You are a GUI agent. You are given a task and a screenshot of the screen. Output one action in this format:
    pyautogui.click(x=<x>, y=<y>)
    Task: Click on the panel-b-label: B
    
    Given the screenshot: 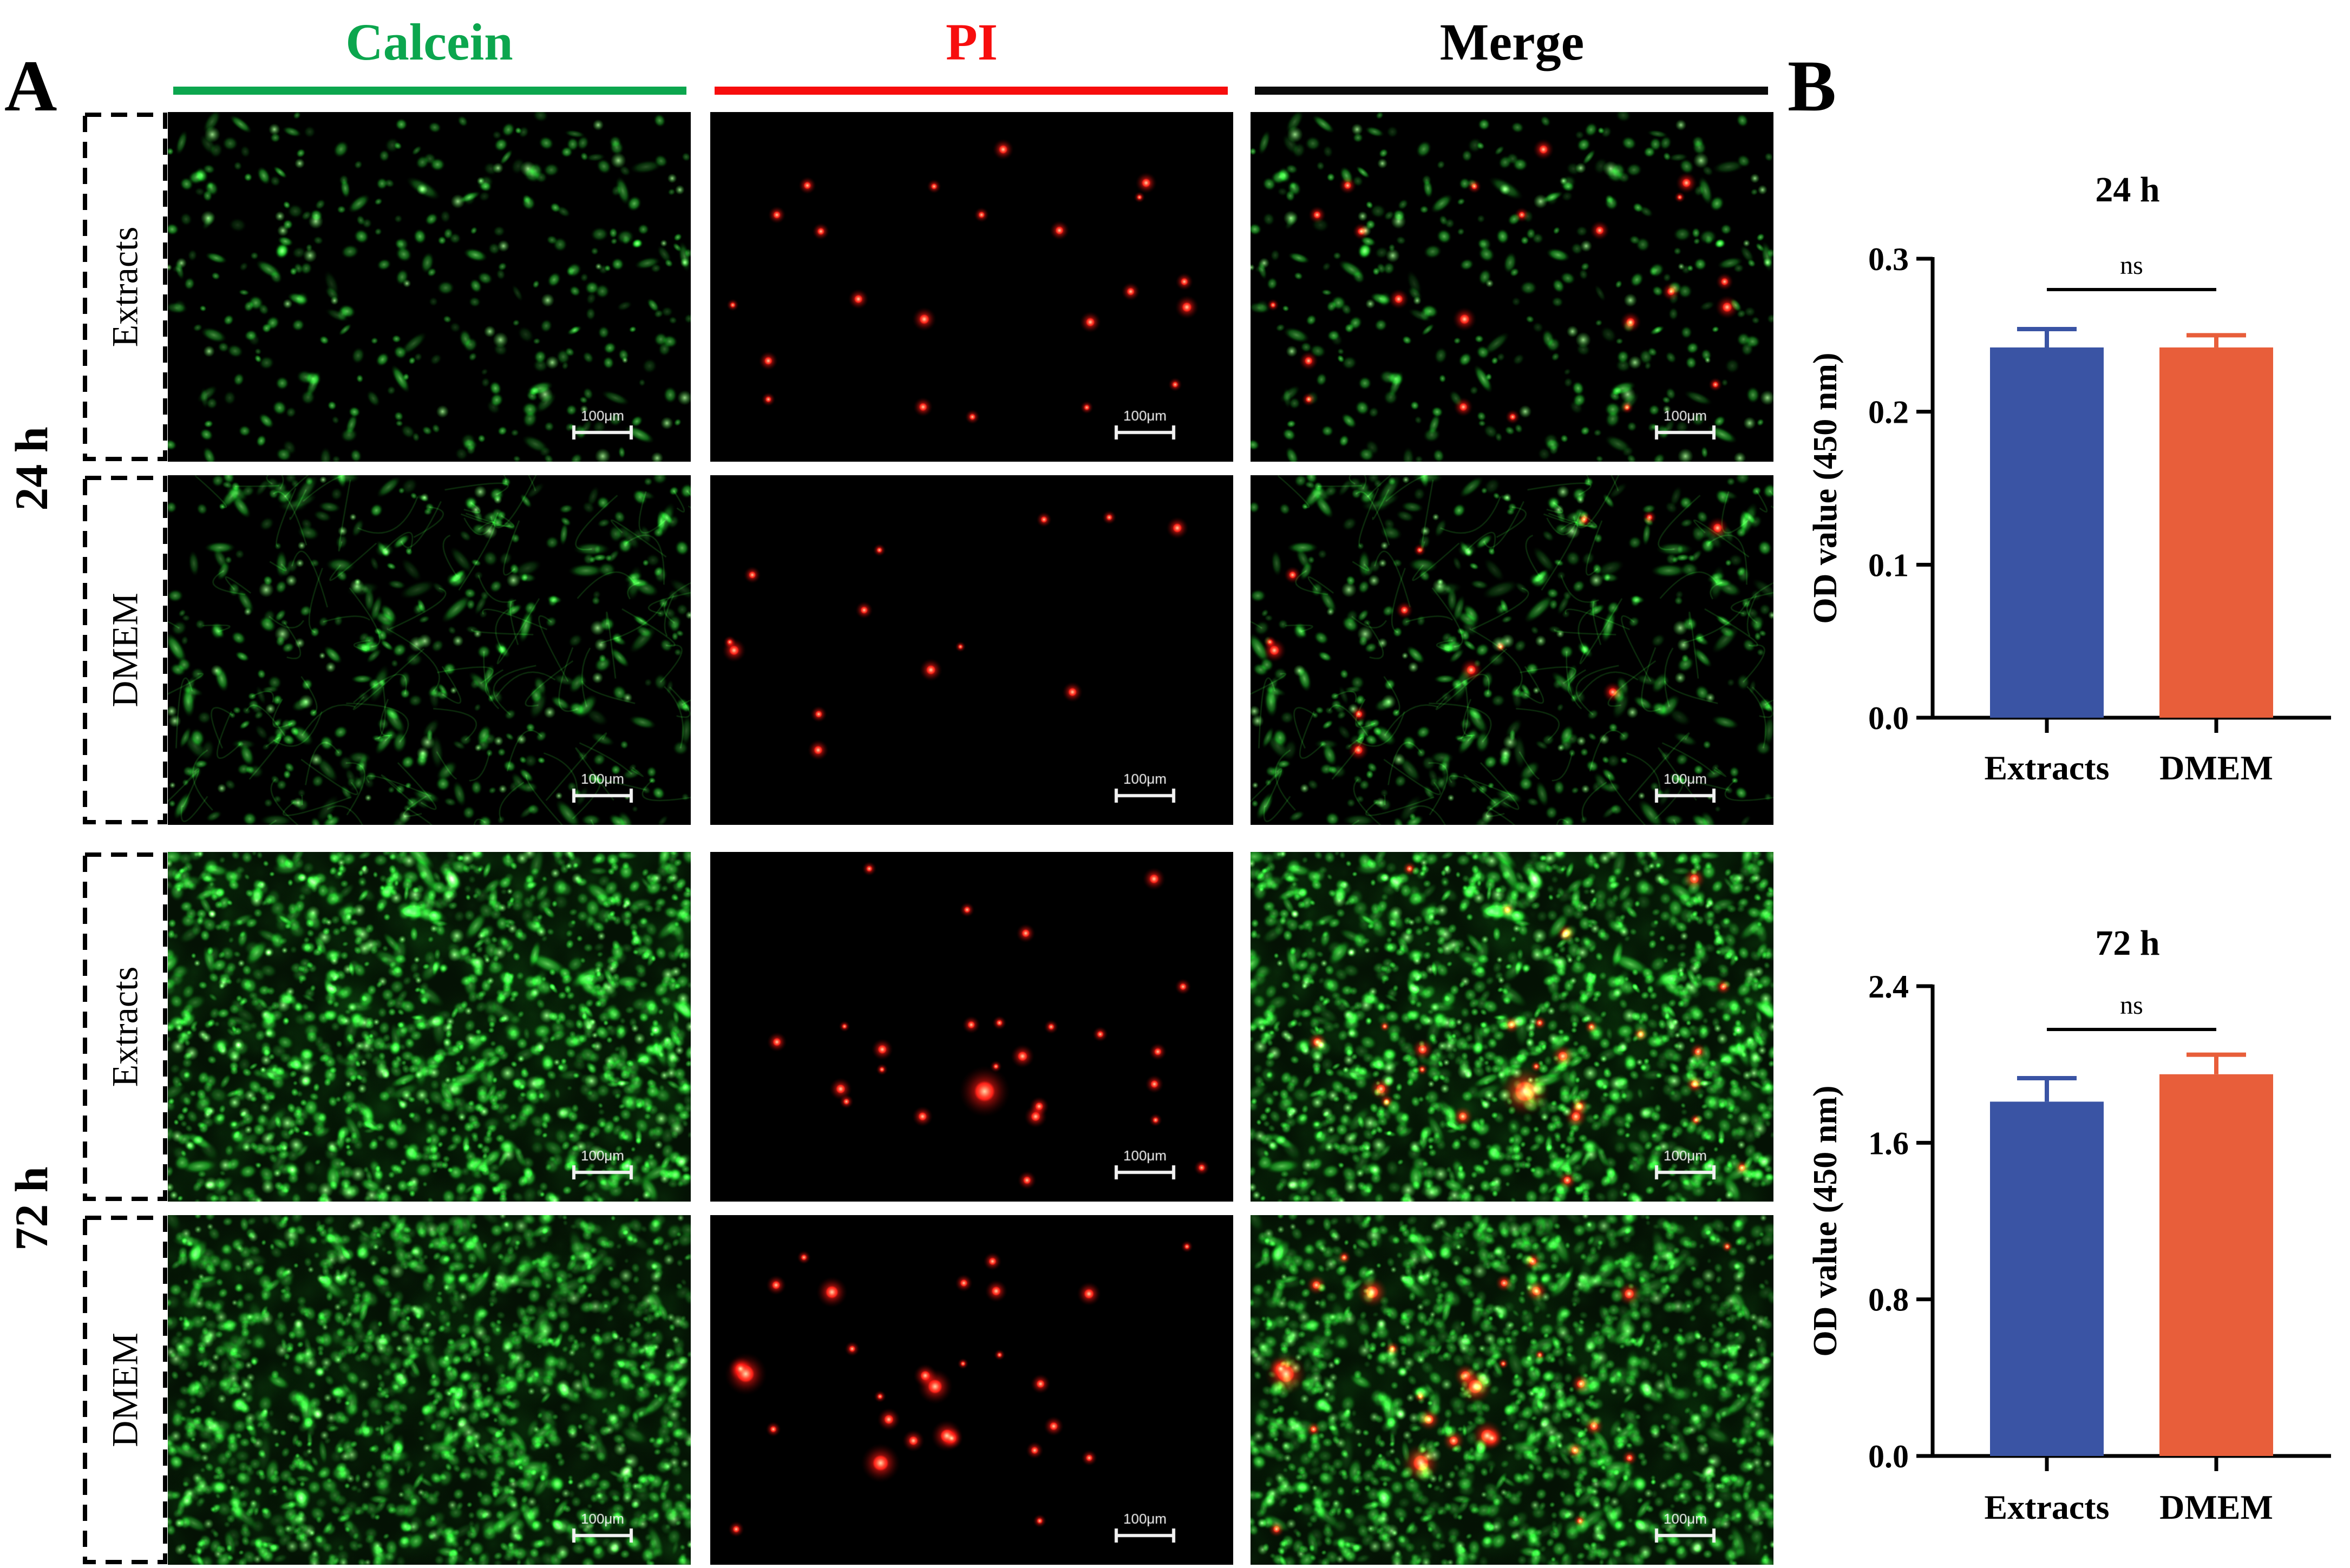 What is the action you would take?
    pyautogui.click(x=1812, y=86)
    